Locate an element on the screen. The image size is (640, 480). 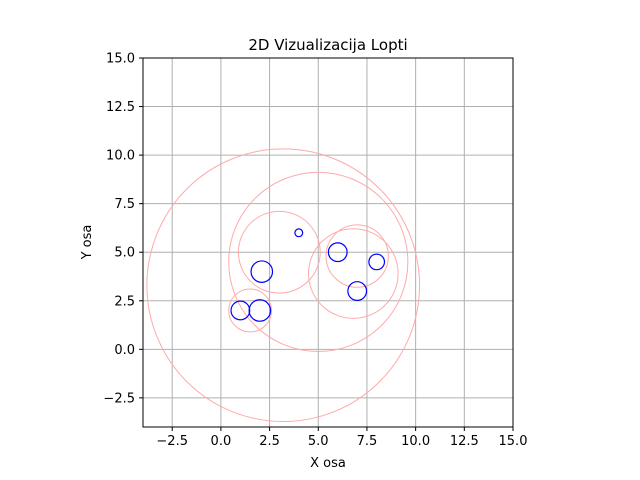
ball-circles is located at coordinates (308, 275).